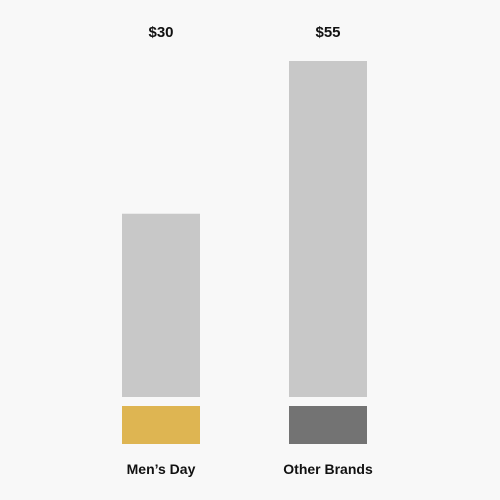 The height and width of the screenshot is (500, 500). What do you see at coordinates (244, 32) in the screenshot?
I see `value-labels-group: $30 $55` at bounding box center [244, 32].